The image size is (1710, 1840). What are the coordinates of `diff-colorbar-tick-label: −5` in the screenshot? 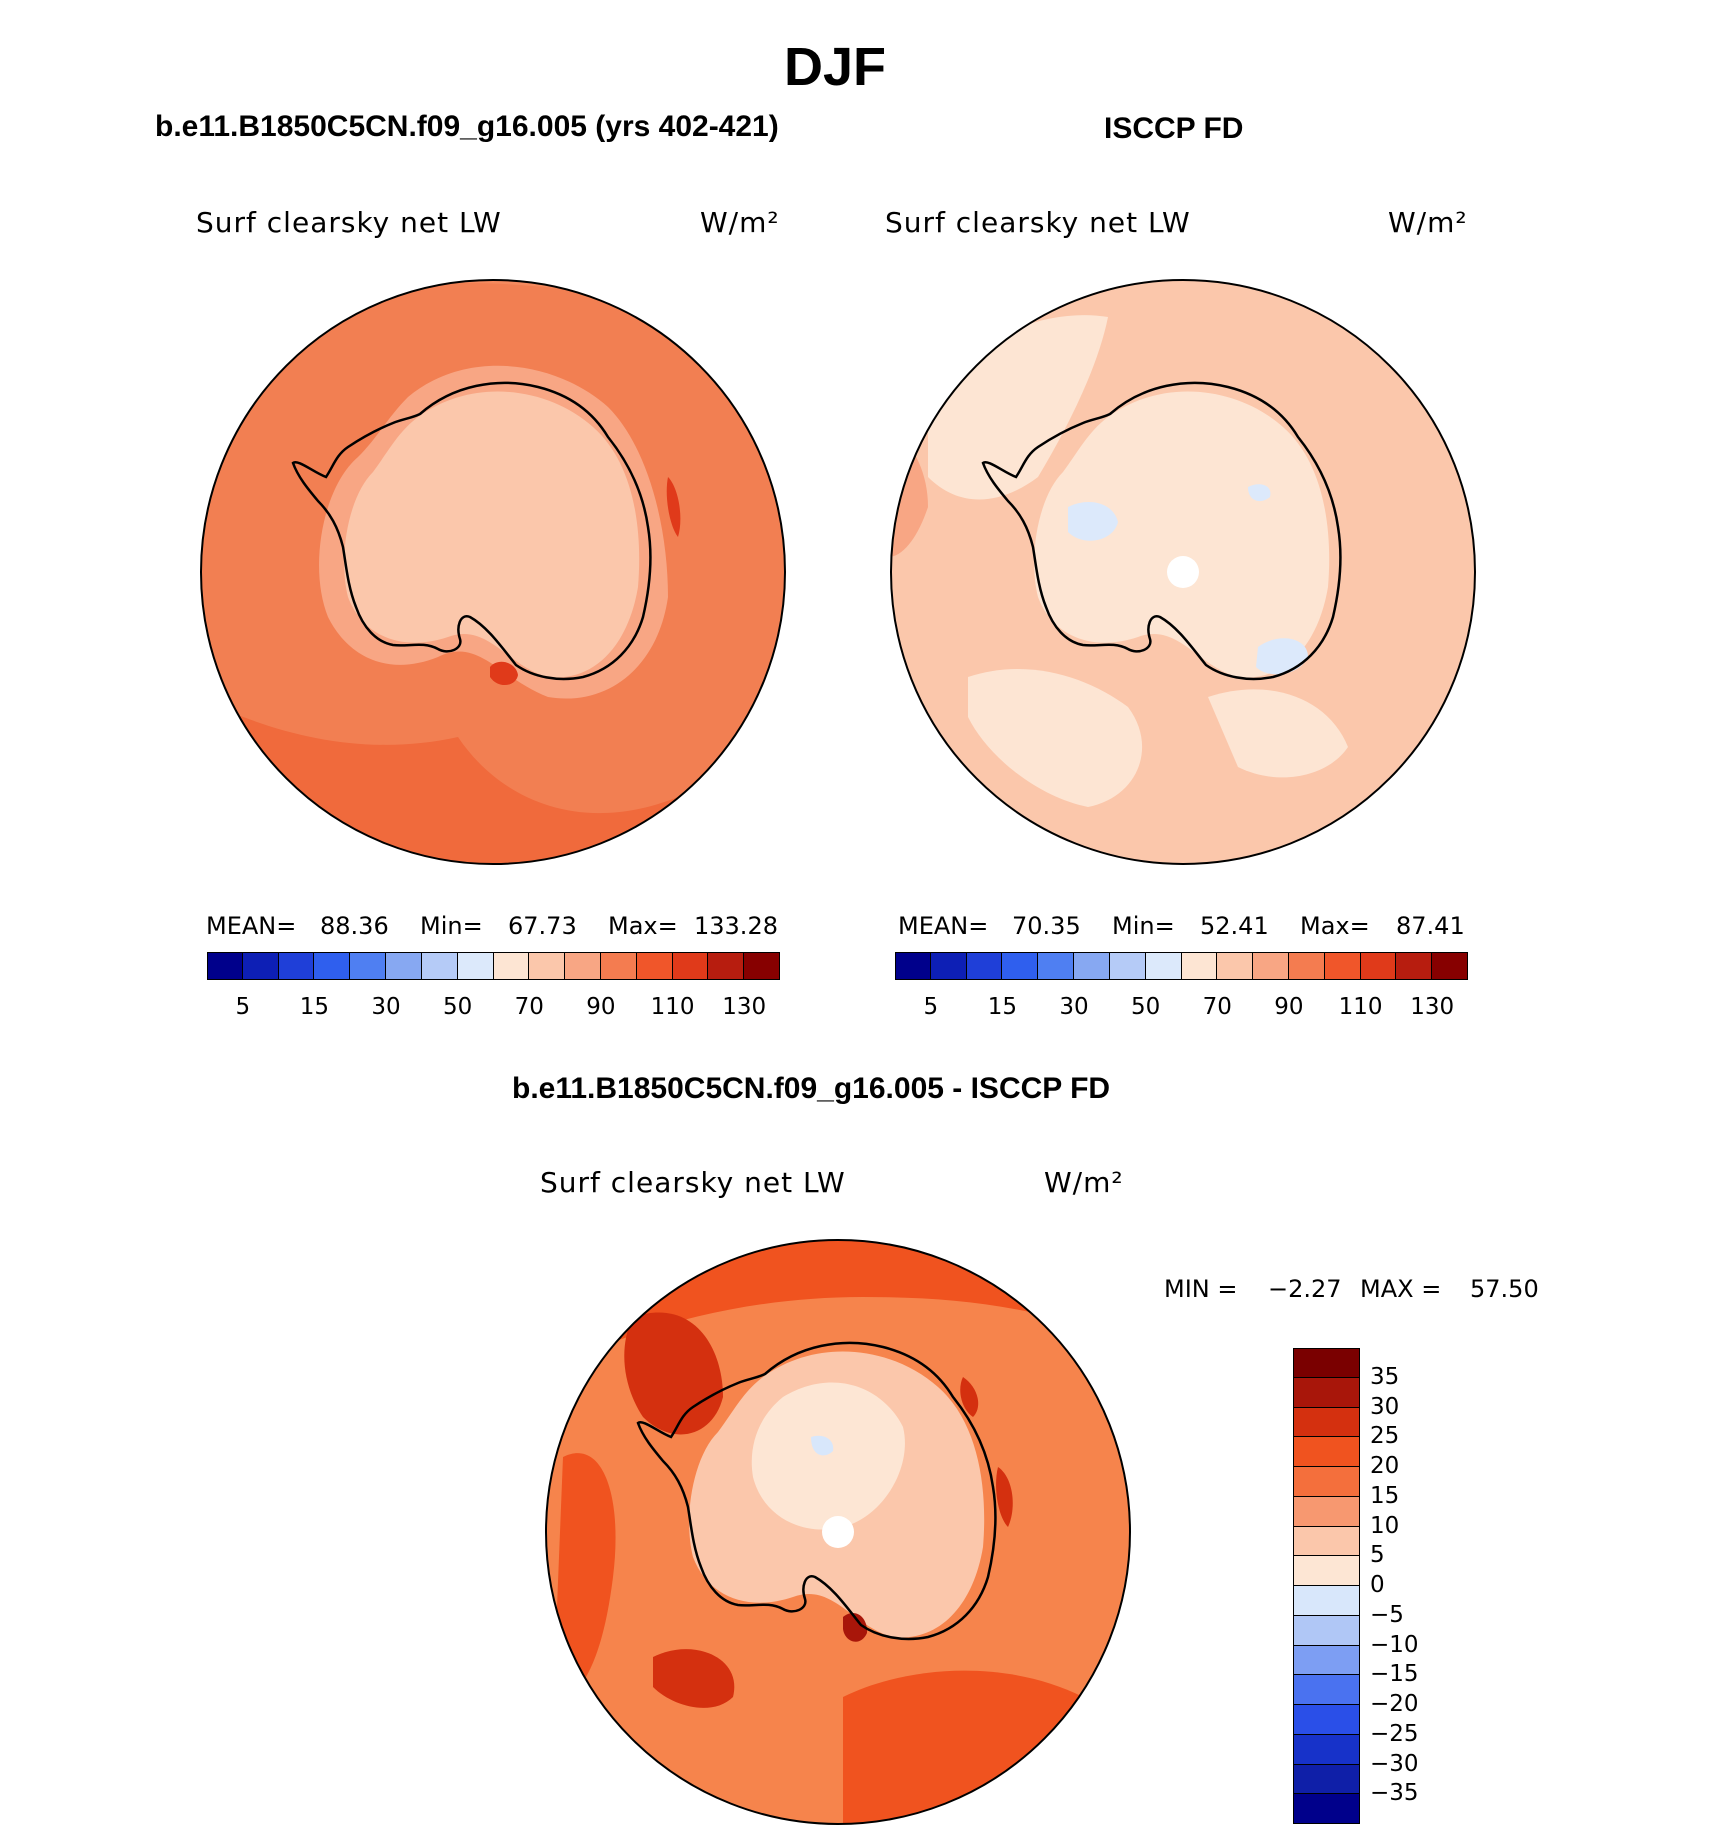 It's located at (1387, 1614).